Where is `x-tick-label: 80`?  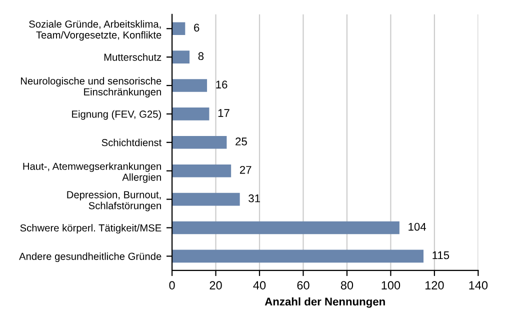
x-tick-label: 80 is located at coordinates (347, 285).